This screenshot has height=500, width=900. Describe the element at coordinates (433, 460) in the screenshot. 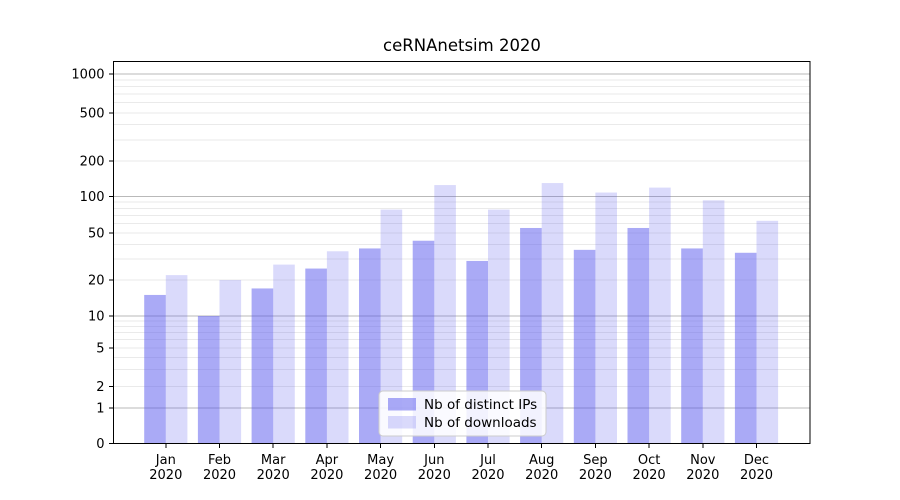

I see `xtick-label-month-jun: Jun` at that location.